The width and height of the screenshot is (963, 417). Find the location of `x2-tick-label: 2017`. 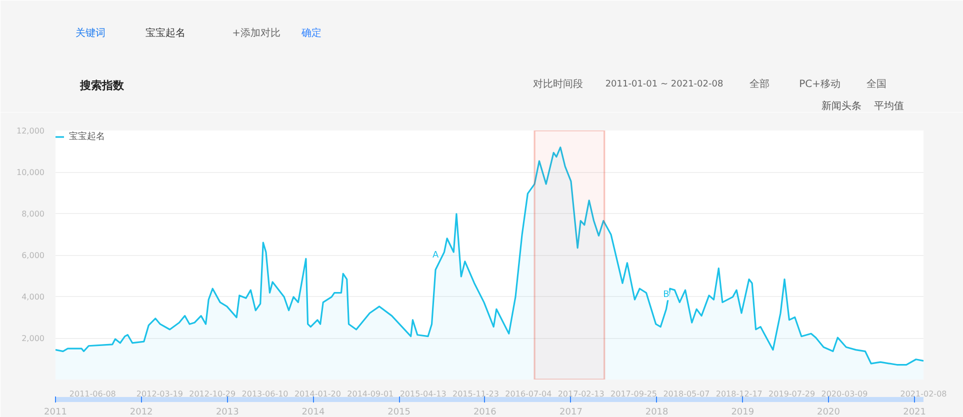

x2-tick-label: 2017 is located at coordinates (571, 412).